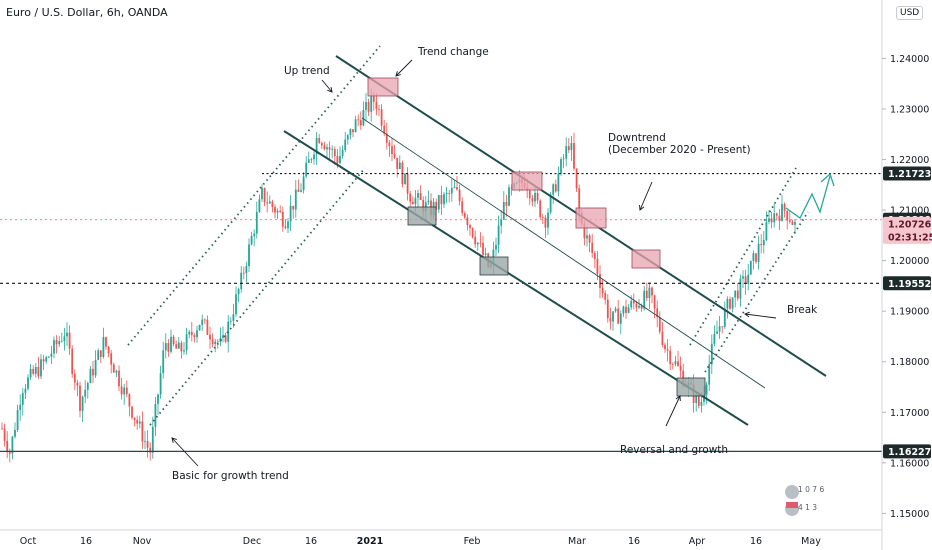 This screenshot has width=932, height=550. Describe the element at coordinates (827, 179) in the screenshot. I see `projection-arrowhead` at that location.